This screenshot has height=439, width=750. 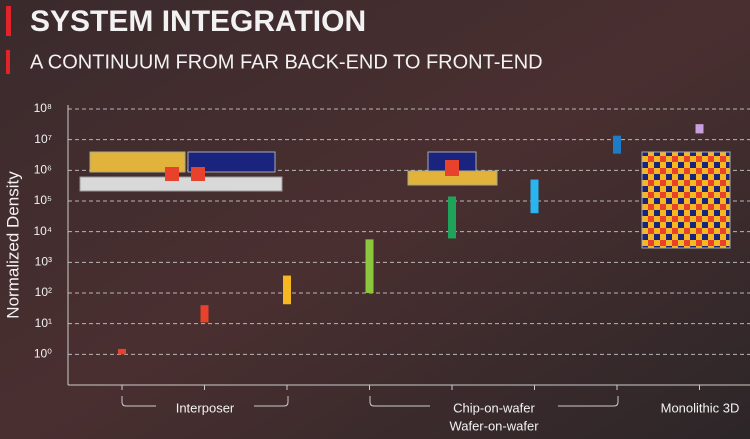 I want to click on y-tick-label: 10⁶, so click(x=43, y=170).